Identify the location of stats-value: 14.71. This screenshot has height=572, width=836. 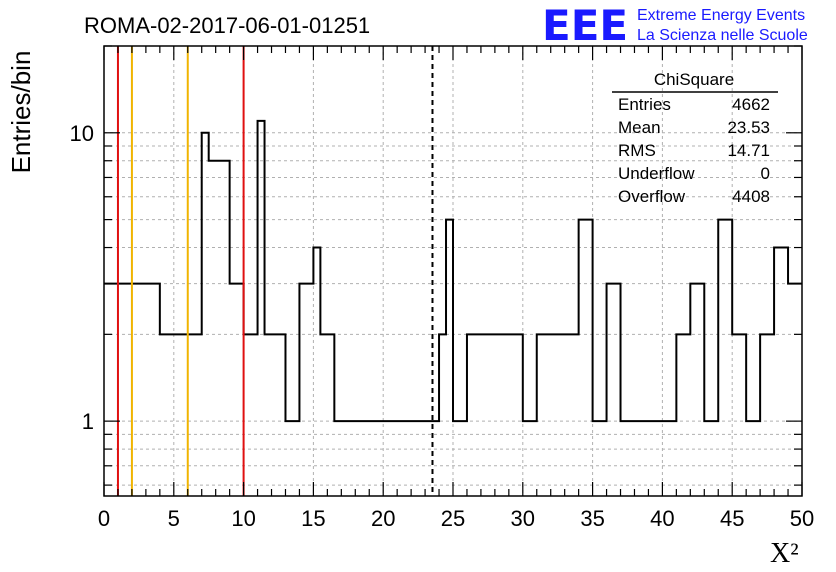
(748, 150).